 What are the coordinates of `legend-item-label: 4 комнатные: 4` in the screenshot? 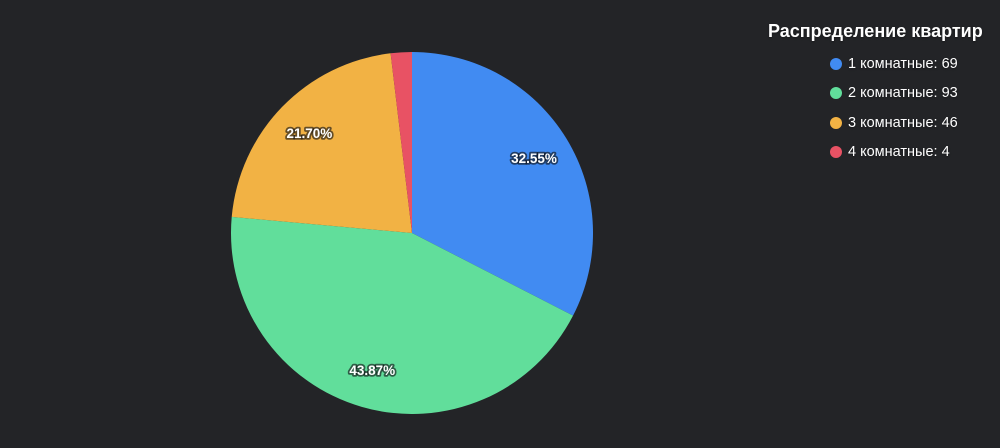 It's located at (899, 152).